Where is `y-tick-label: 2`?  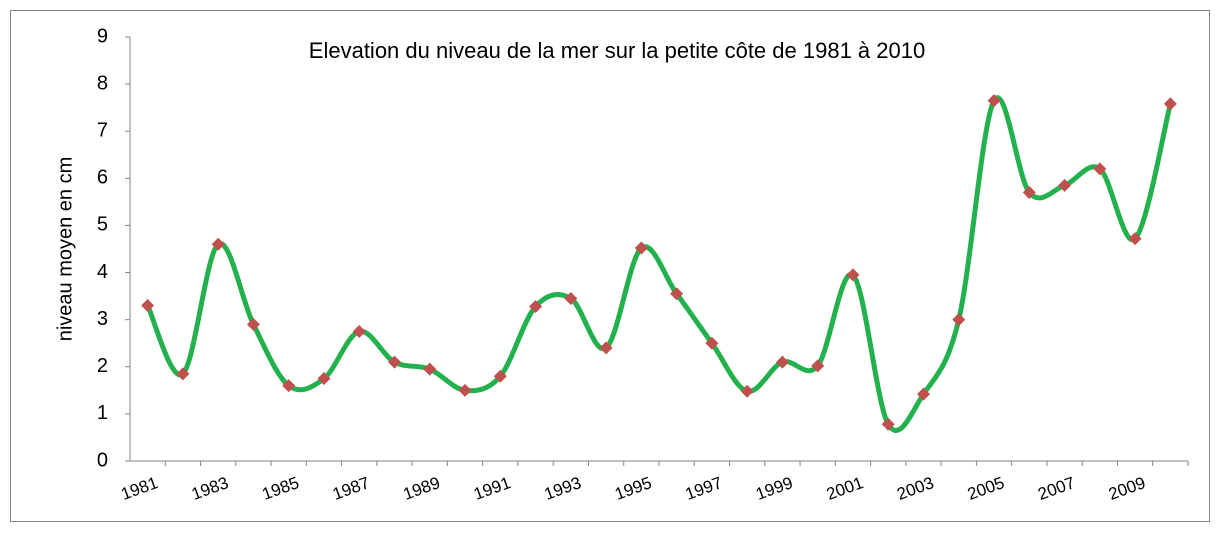 y-tick-label: 2 is located at coordinates (102, 366).